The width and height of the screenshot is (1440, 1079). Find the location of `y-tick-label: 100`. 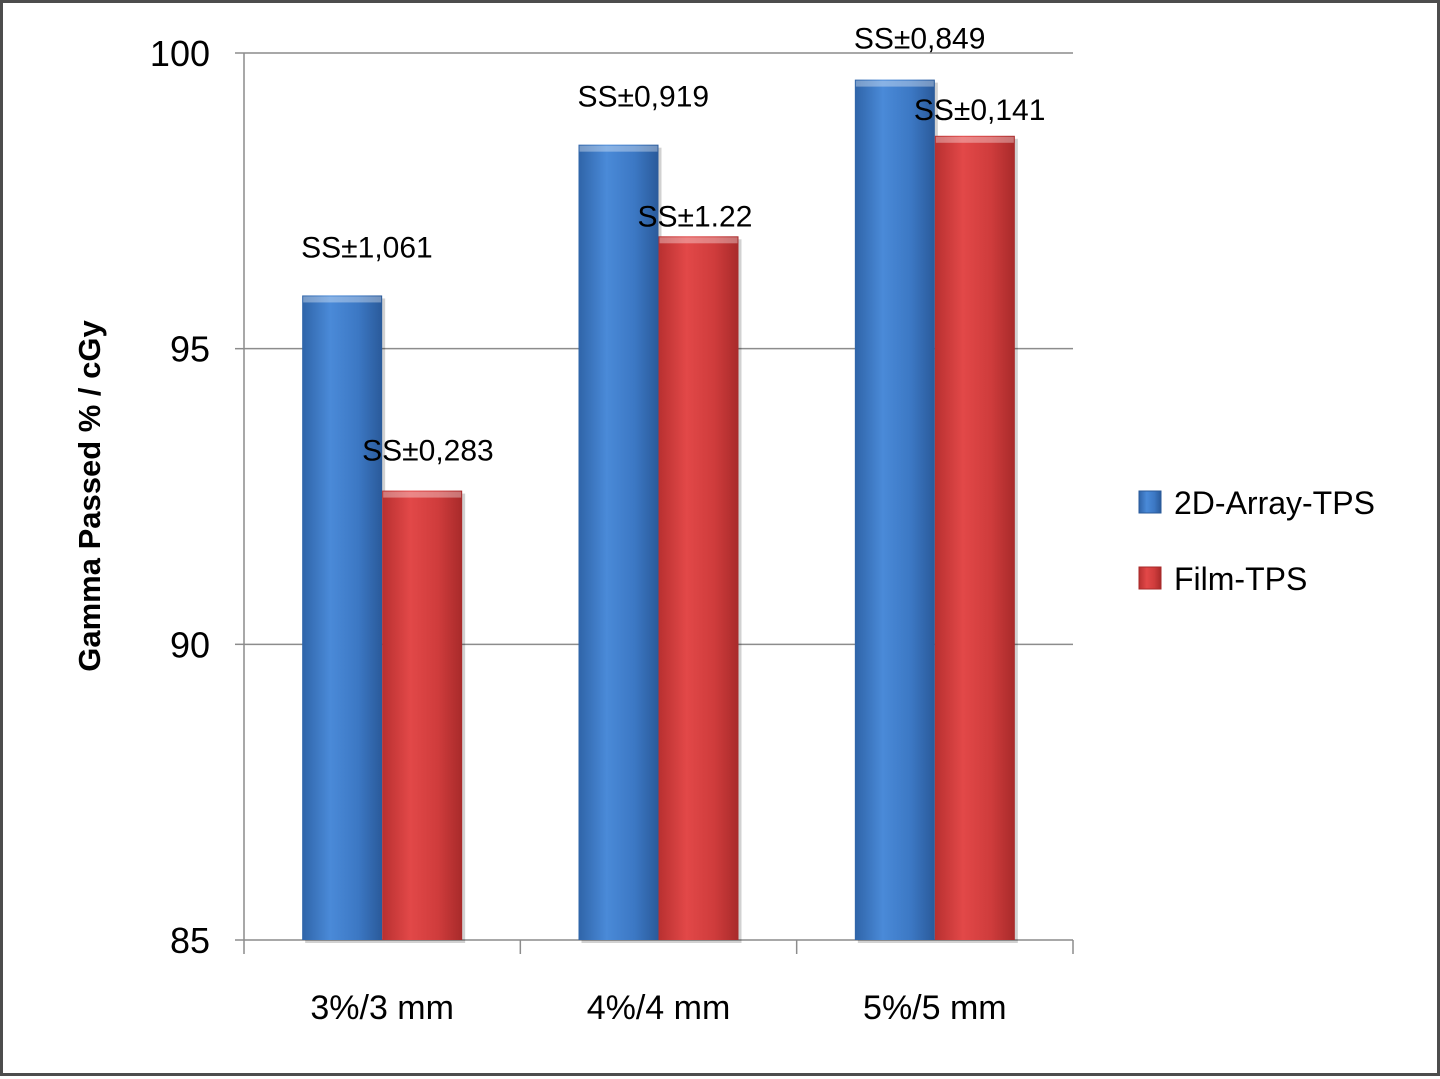

y-tick-label: 100 is located at coordinates (180, 53).